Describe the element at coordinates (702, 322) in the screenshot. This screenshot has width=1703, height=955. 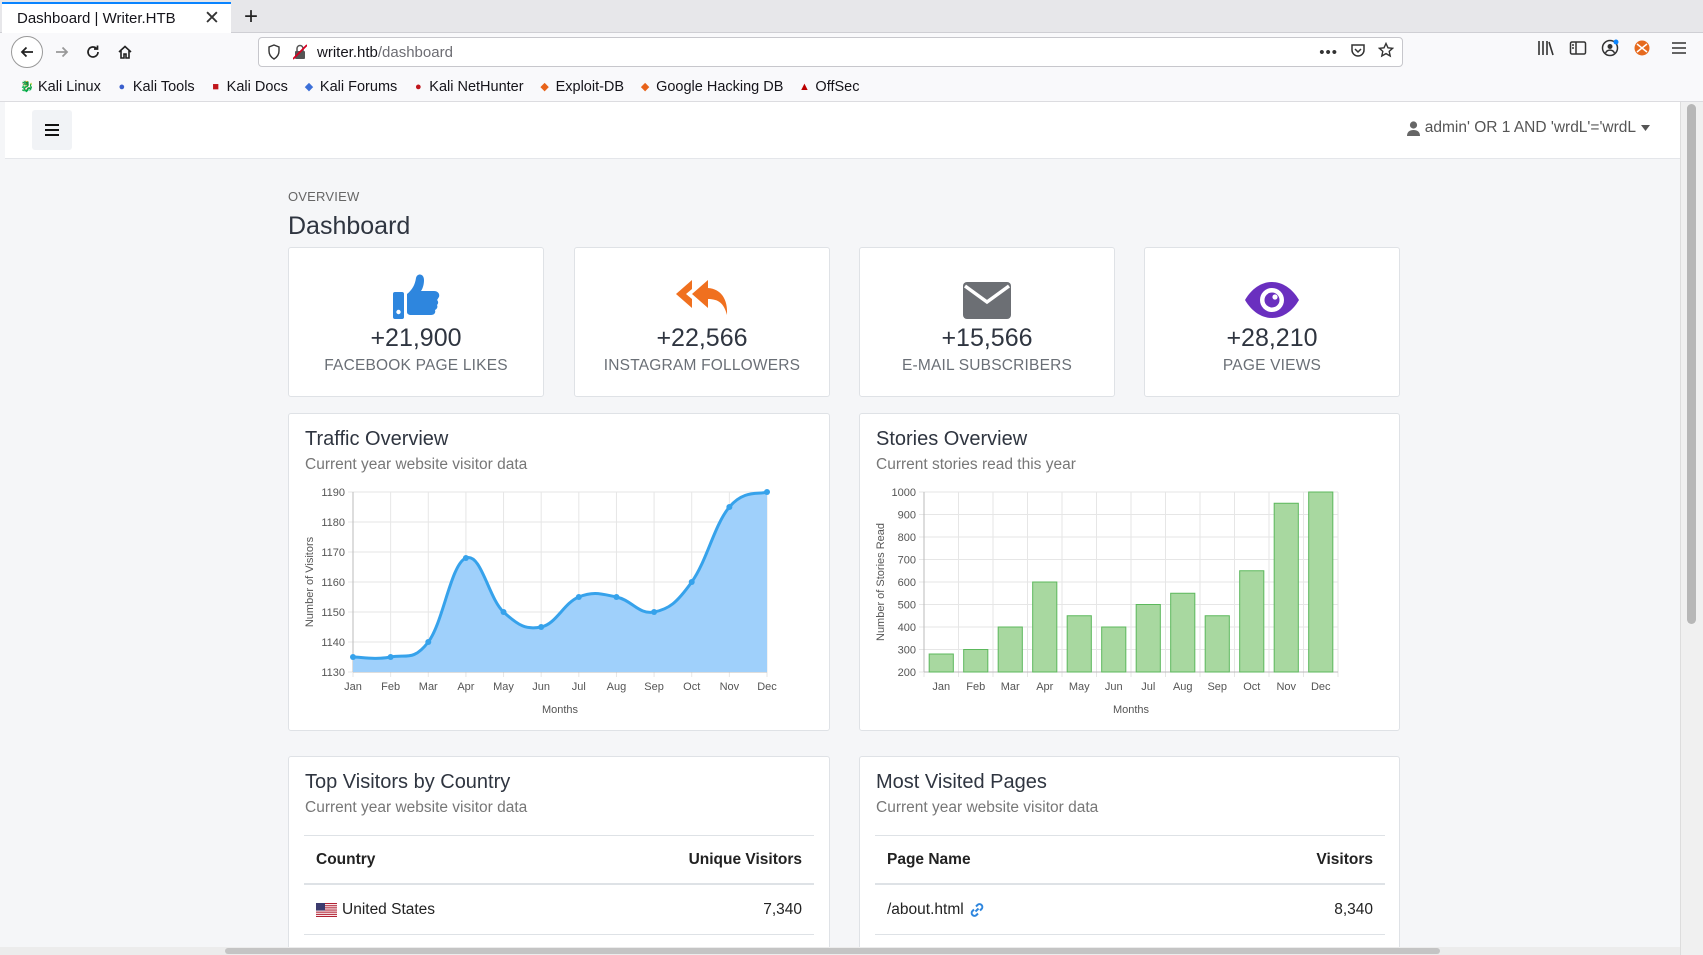
I see `stat-card-instagram: +22,566 INSTAGRAM FOLLOWERS` at that location.